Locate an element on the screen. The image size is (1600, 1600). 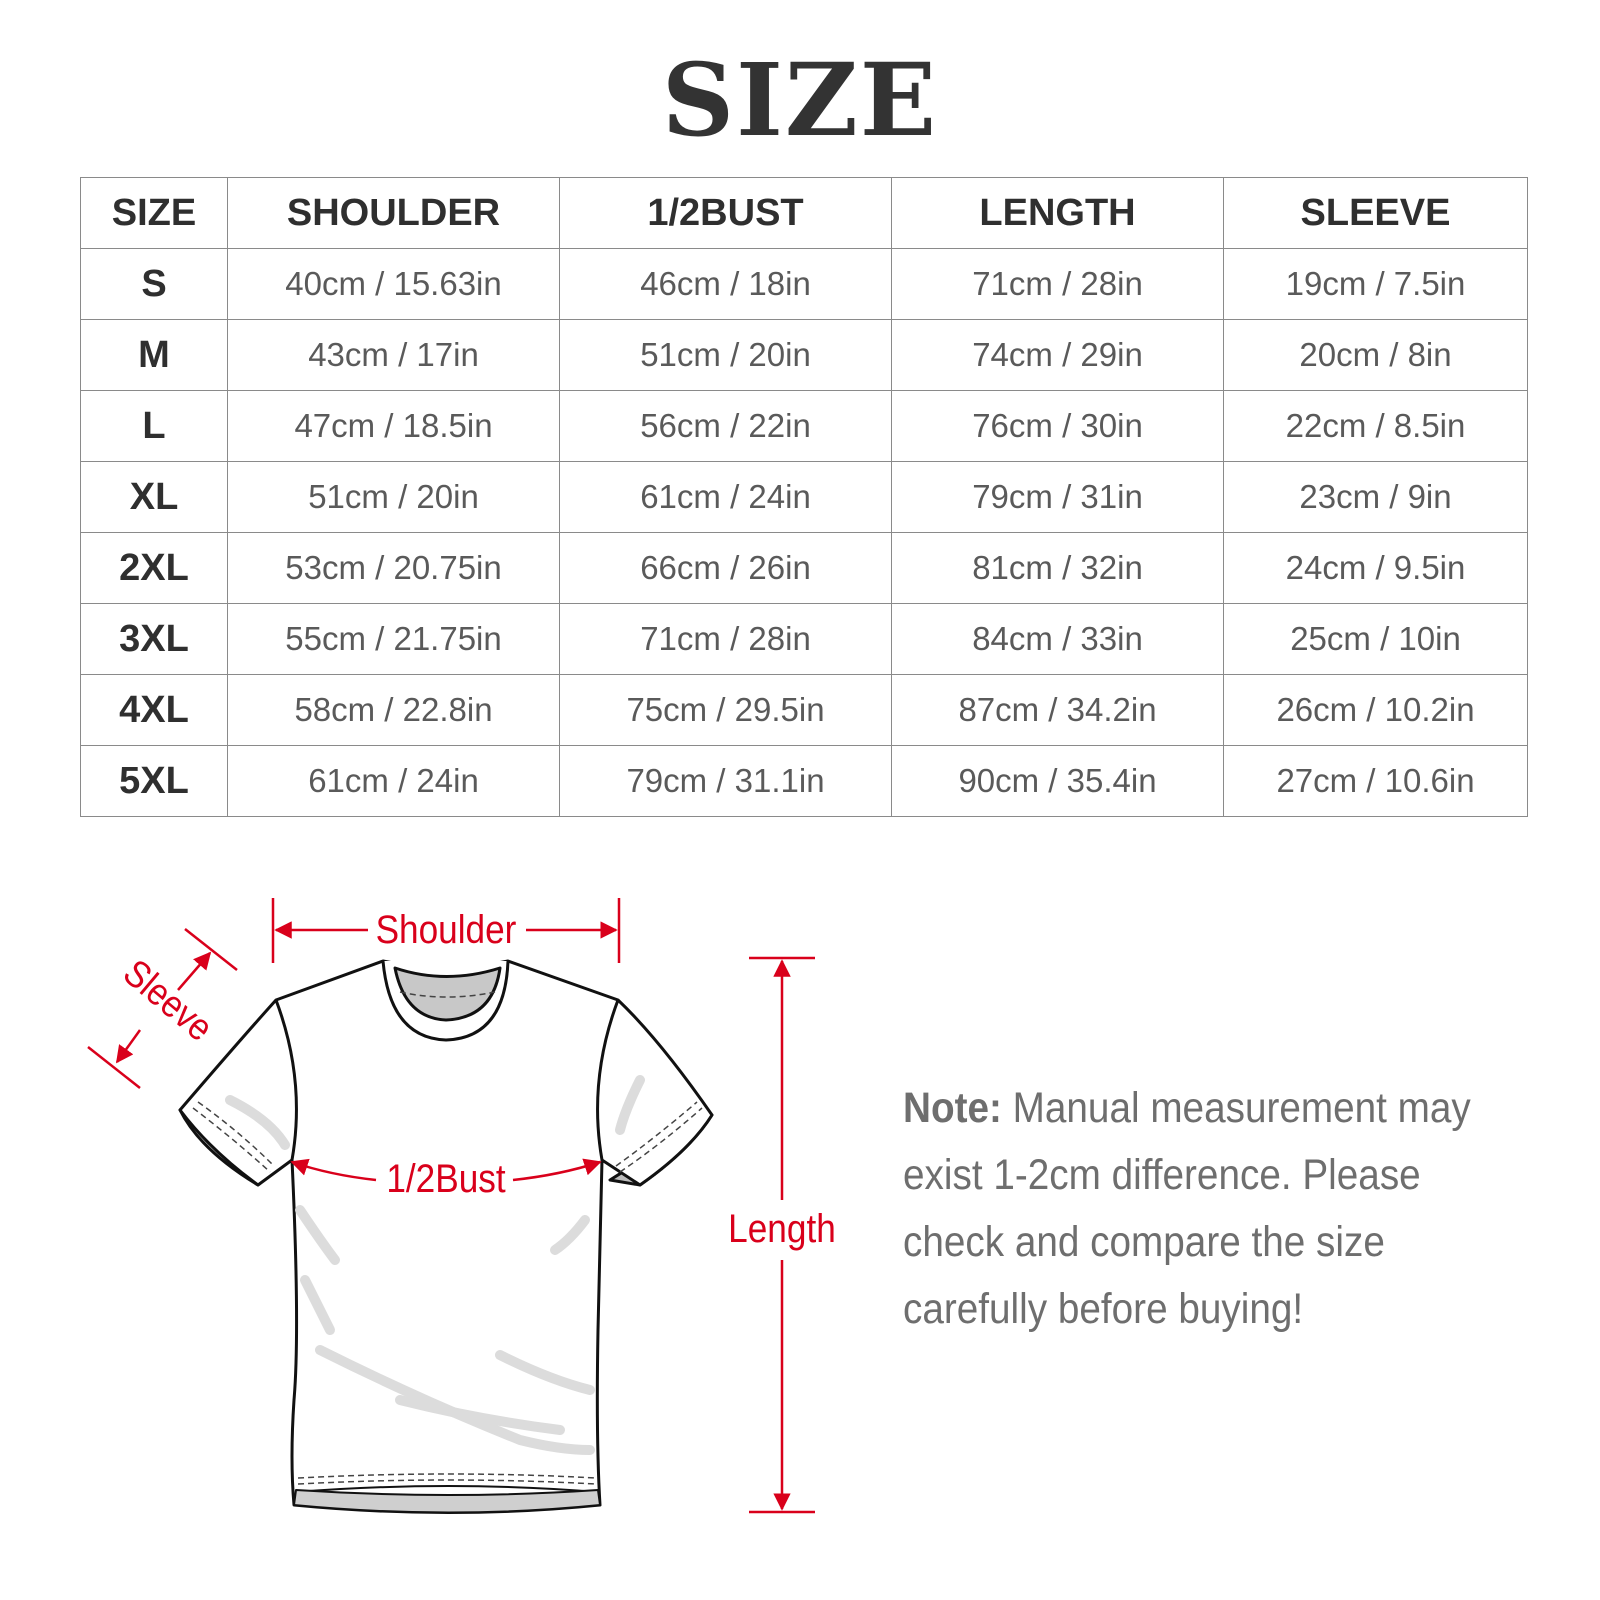
cell-size: M is located at coordinates (154, 355).